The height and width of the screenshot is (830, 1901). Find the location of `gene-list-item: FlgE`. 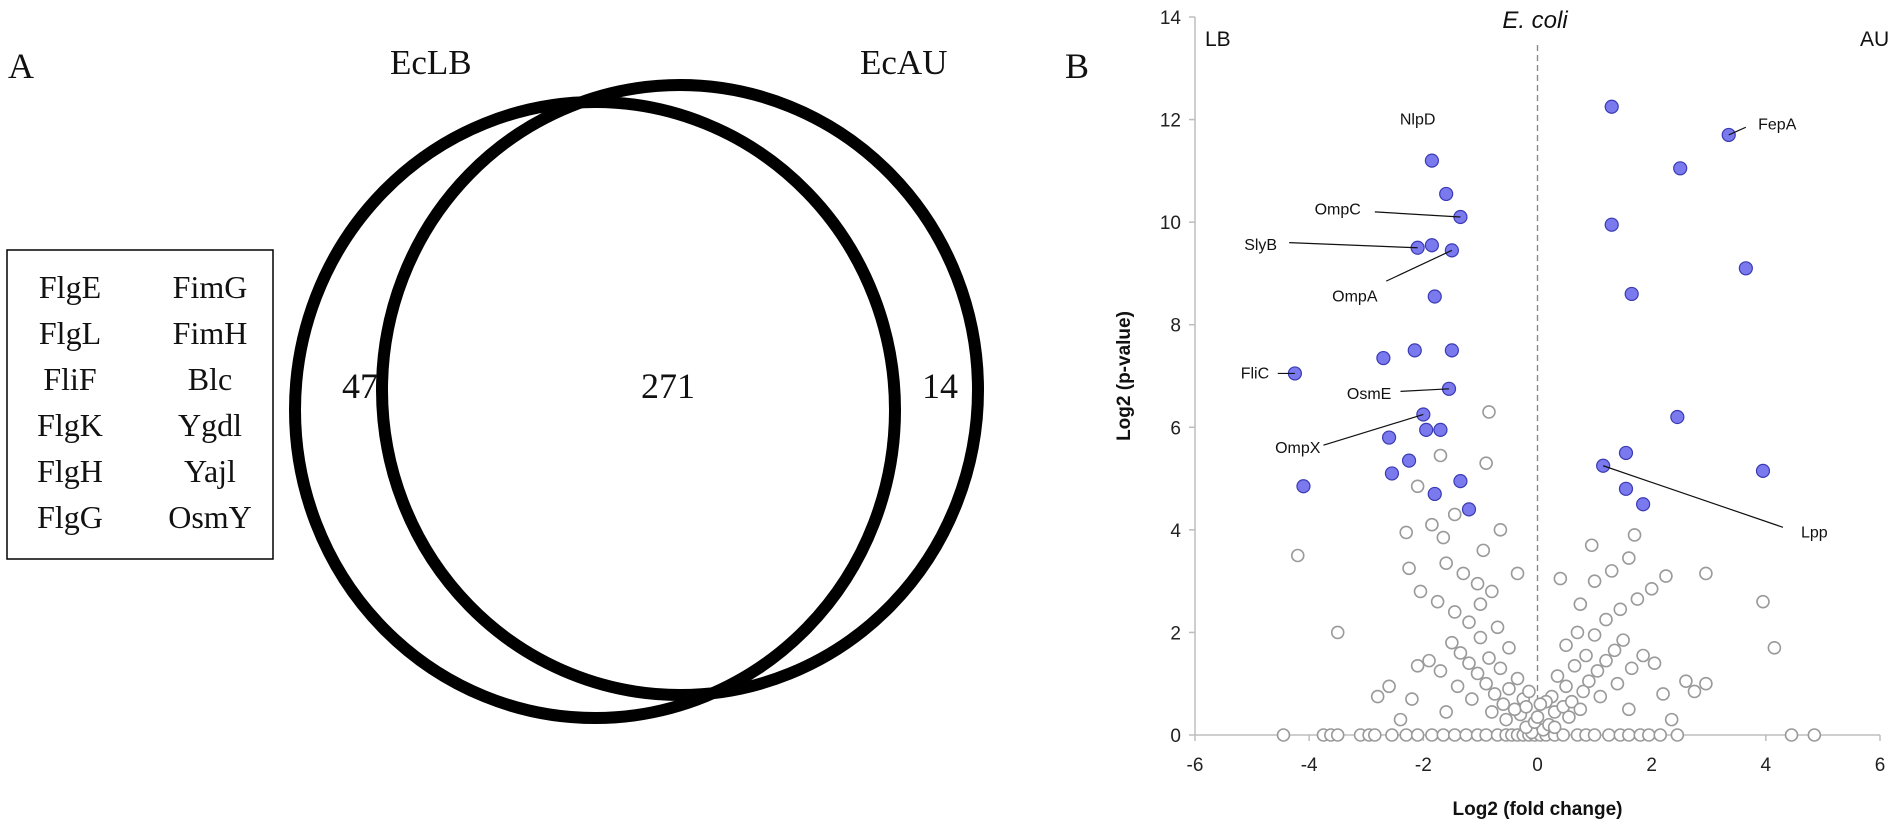

gene-list-item: FlgE is located at coordinates (70, 287).